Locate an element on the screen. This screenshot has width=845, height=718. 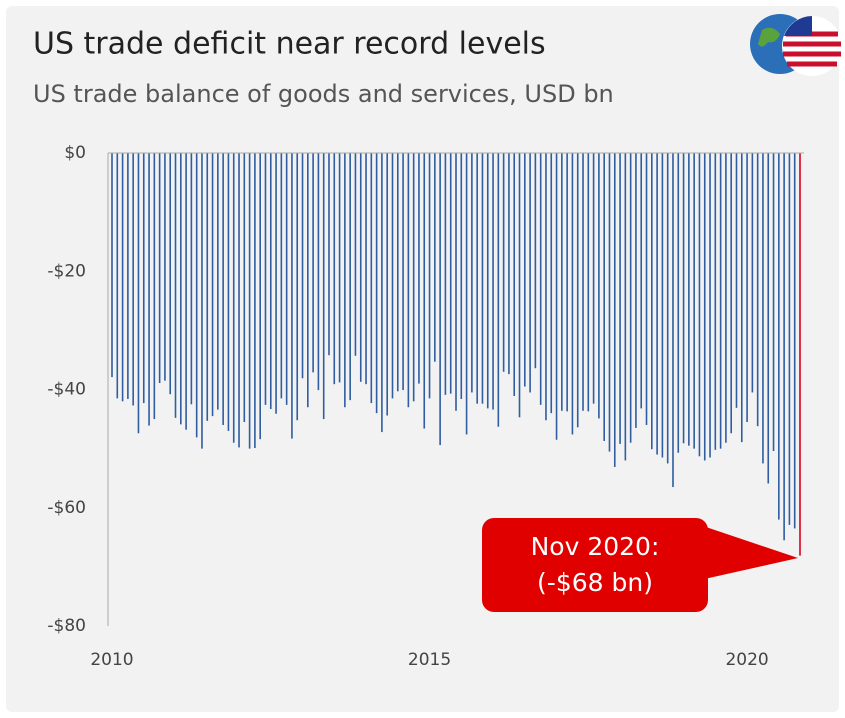
y-tick-label: $0 is located at coordinates (75, 153).